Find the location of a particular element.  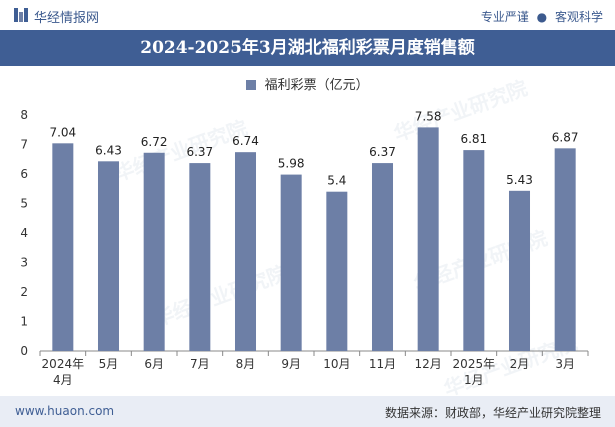

x-tick-label: 11月 is located at coordinates (382, 364).